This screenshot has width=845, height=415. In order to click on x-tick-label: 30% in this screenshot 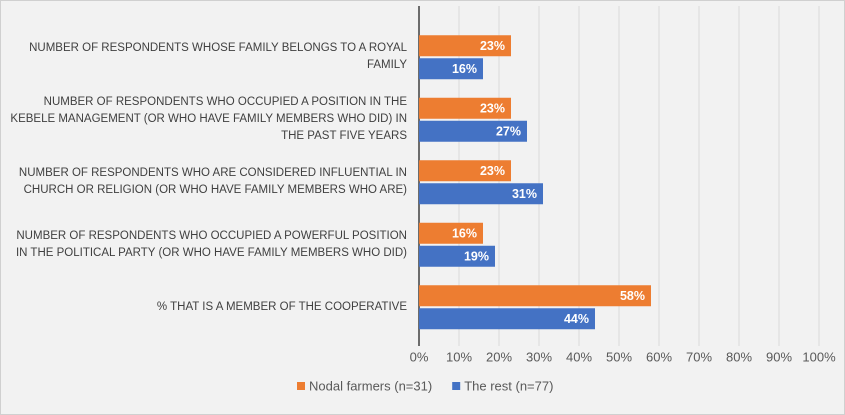, I will do `click(539, 356)`.